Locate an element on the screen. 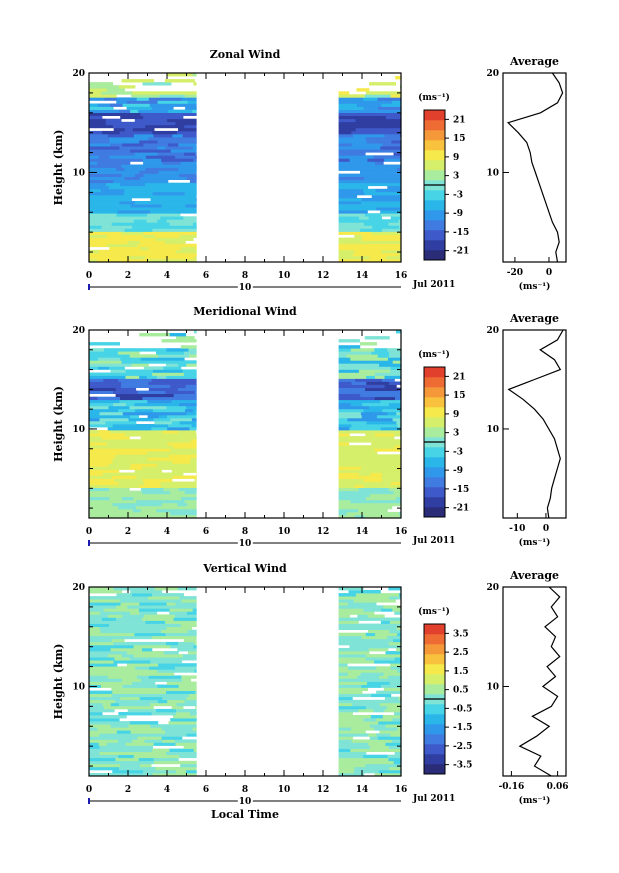 Image resolution: width=619 pixels, height=873 pixels. profile-line is located at coordinates (535, 424).